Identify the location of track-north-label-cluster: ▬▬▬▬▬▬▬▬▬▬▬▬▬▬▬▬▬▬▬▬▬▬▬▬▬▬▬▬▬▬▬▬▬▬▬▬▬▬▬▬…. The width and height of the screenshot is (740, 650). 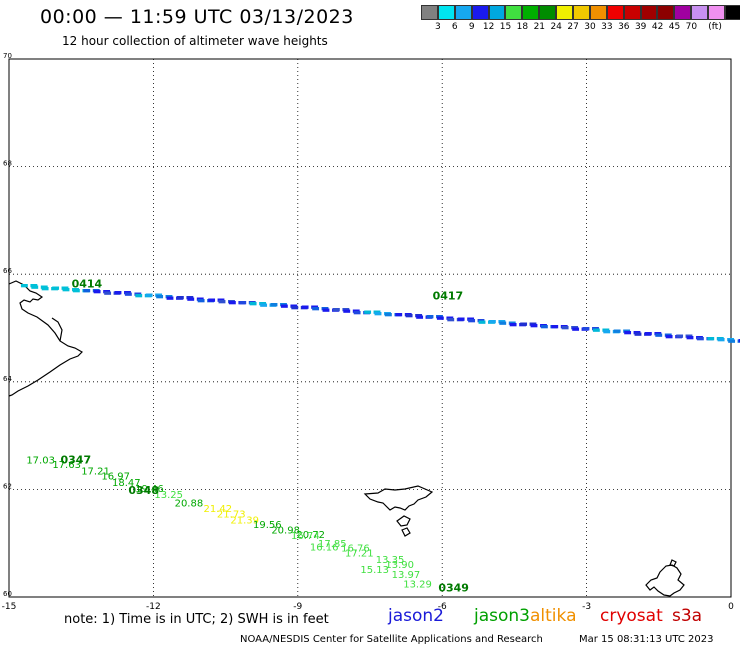
(380, 314).